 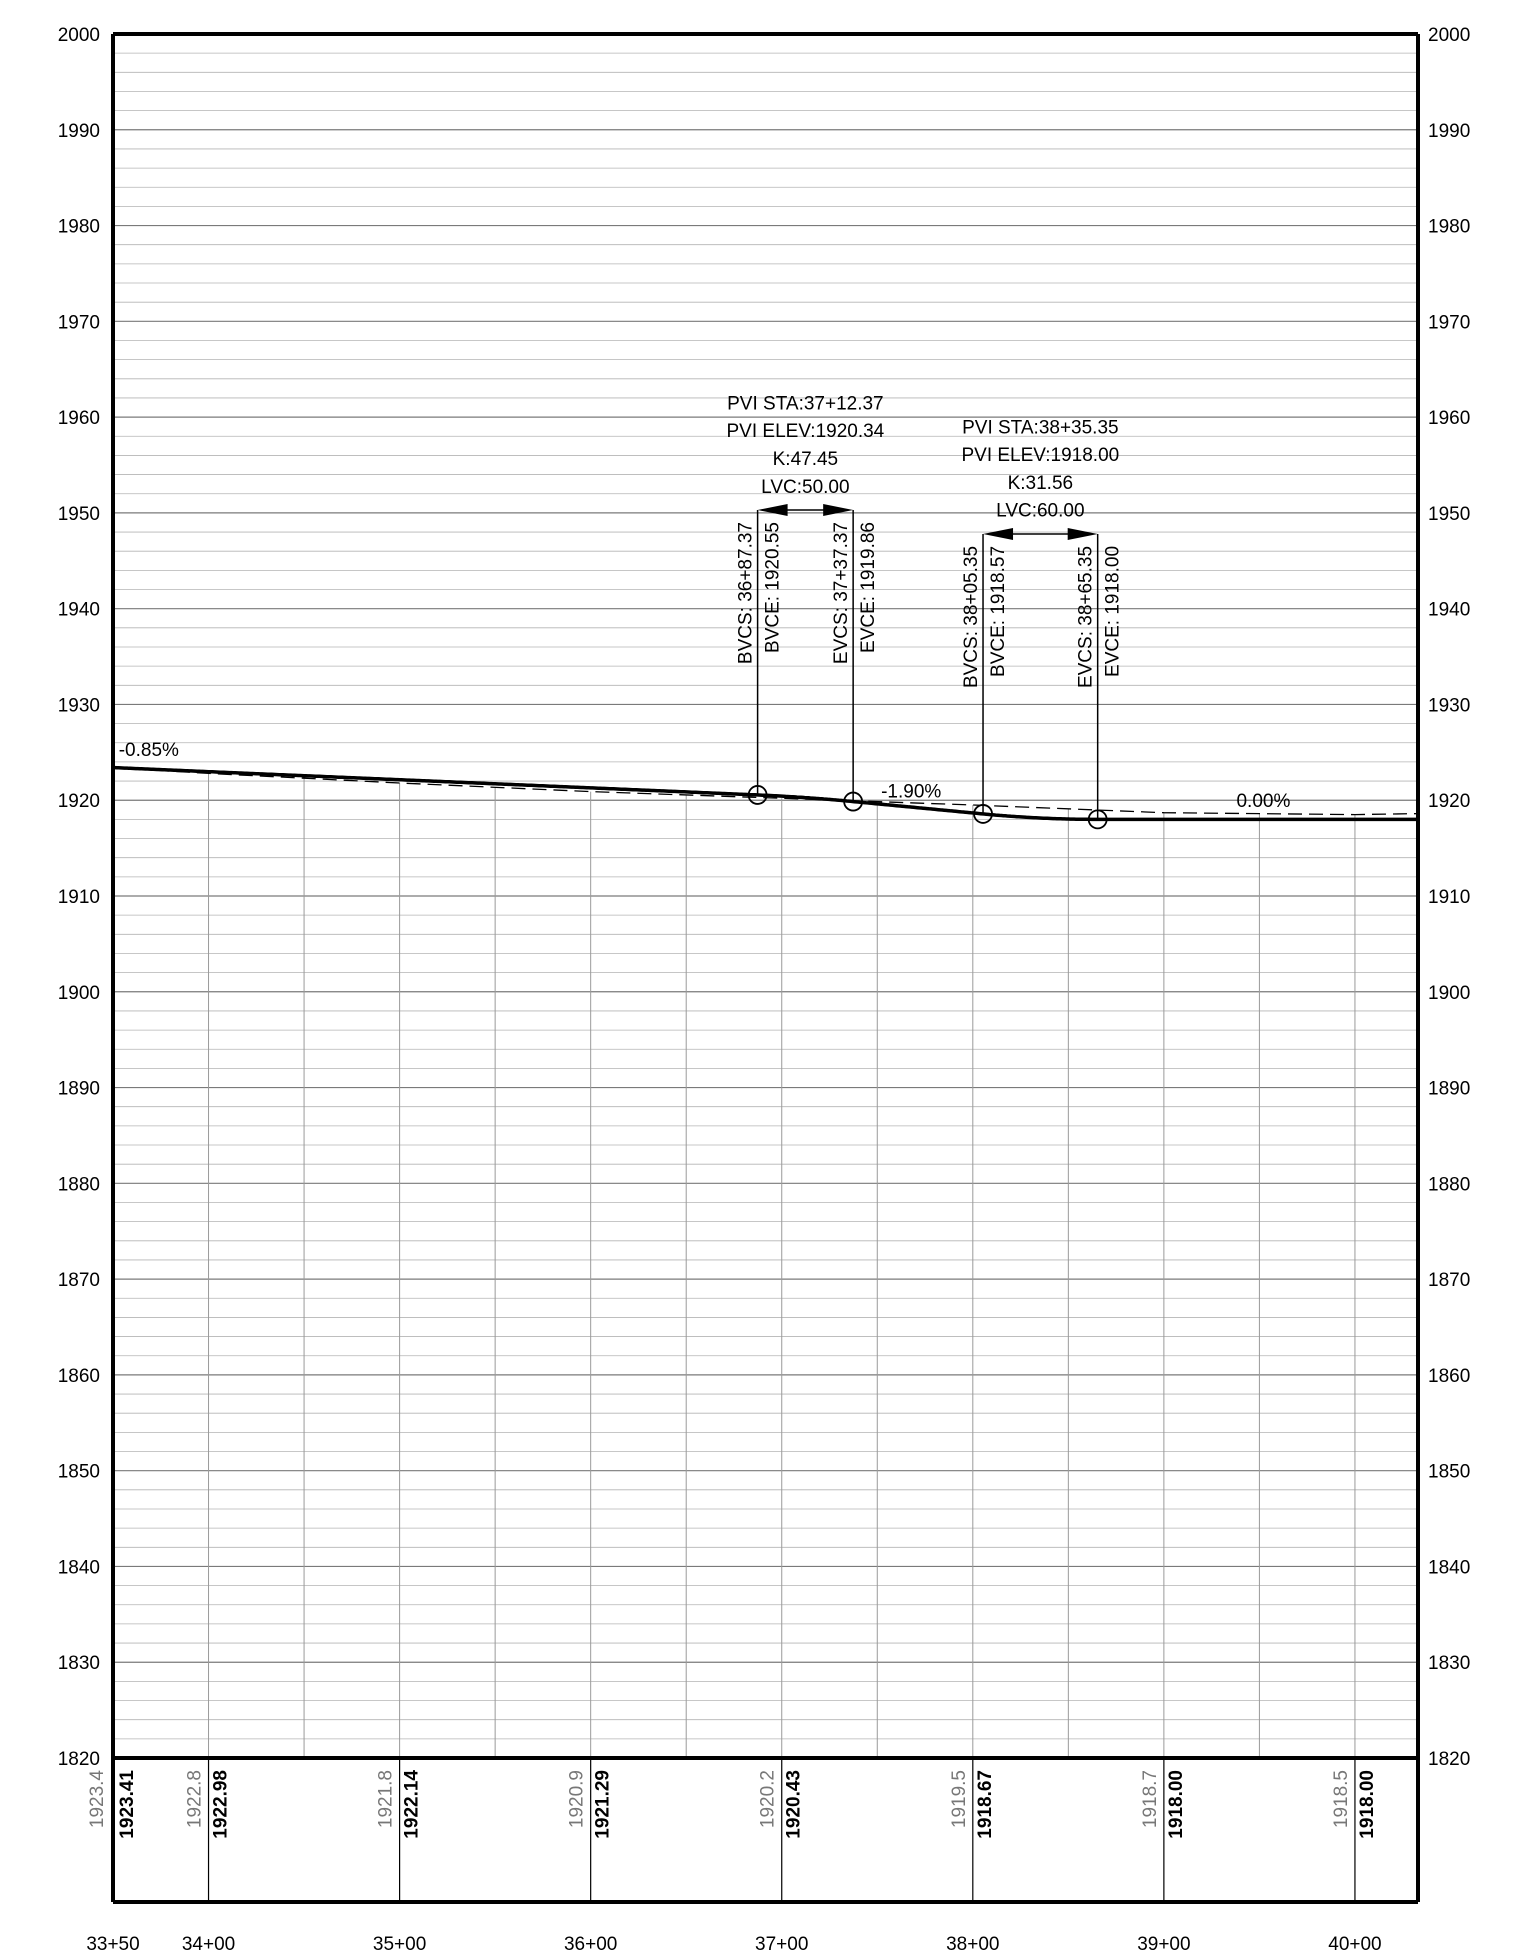 What do you see at coordinates (1449, 1089) in the screenshot?
I see `elevation-label-right: 1890` at bounding box center [1449, 1089].